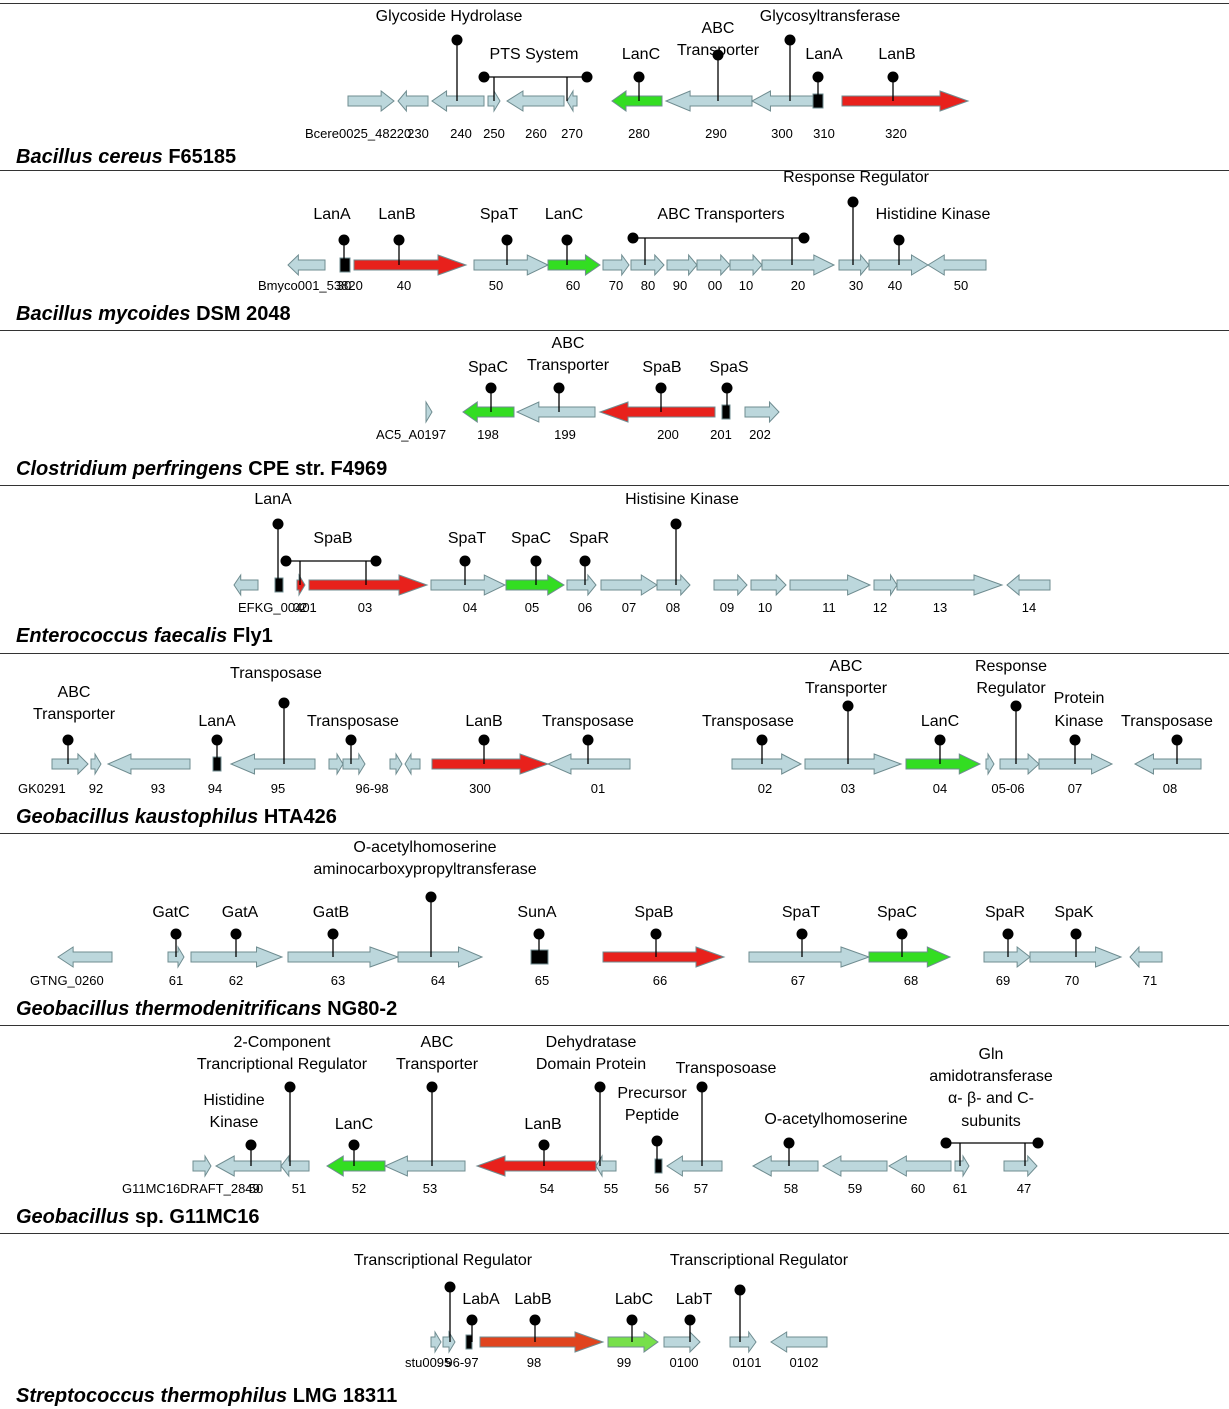  I want to click on organism-genus: Geobacillus thermodenitrificans, so click(169, 1009).